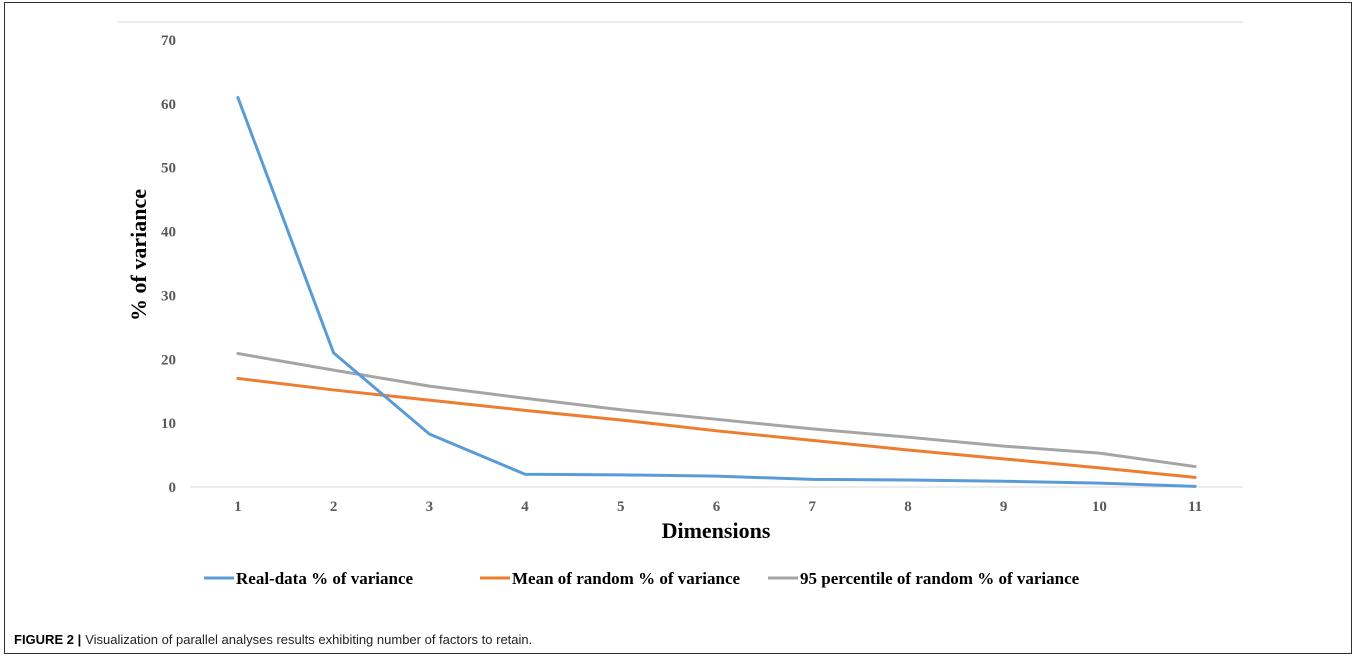  What do you see at coordinates (334, 507) in the screenshot?
I see `x-tick-label: 2` at bounding box center [334, 507].